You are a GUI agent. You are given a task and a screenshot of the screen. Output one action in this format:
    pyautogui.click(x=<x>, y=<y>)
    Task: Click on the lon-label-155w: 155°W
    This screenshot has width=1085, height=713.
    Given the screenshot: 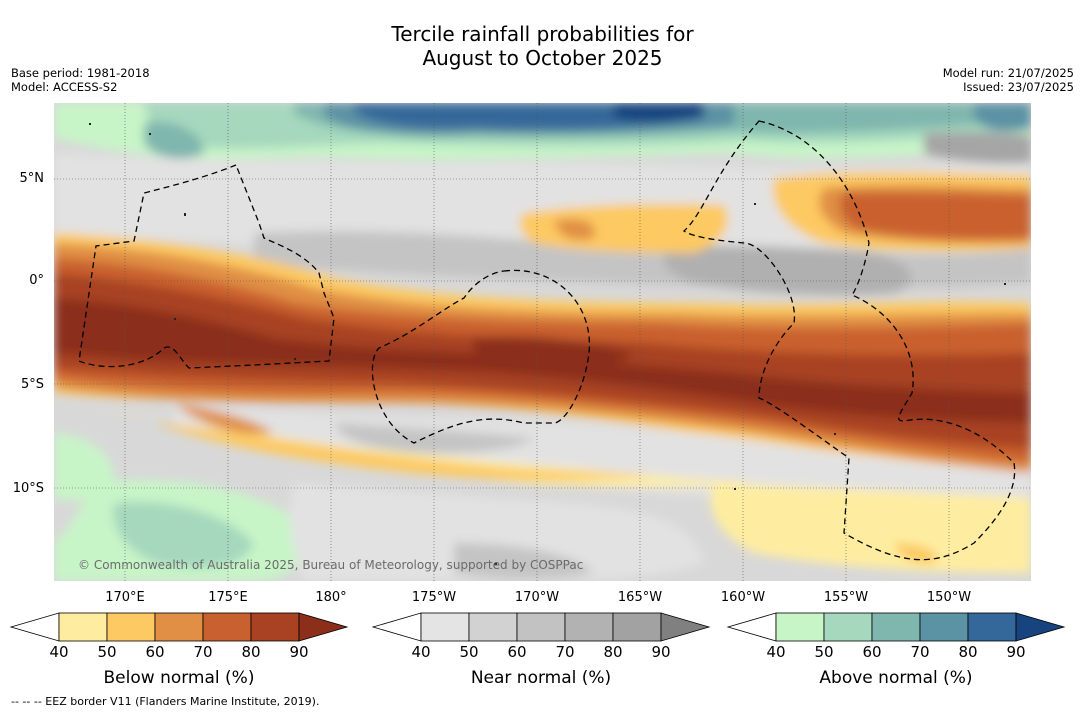 What is the action you would take?
    pyautogui.click(x=846, y=597)
    